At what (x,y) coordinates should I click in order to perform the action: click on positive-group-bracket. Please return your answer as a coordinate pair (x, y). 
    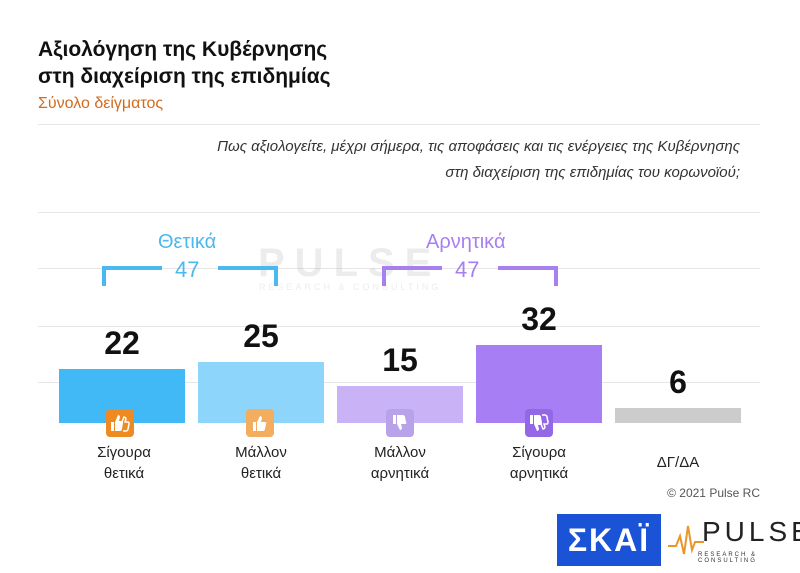
    Looking at the image, I should click on (190, 276).